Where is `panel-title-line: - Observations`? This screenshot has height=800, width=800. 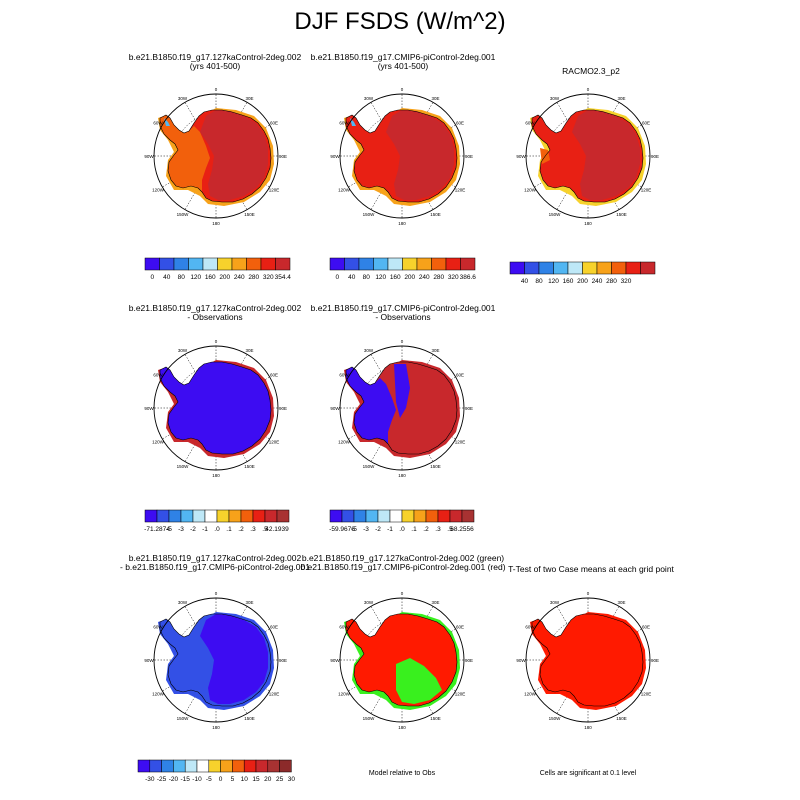
panel-title-line: - Observations is located at coordinates (215, 317).